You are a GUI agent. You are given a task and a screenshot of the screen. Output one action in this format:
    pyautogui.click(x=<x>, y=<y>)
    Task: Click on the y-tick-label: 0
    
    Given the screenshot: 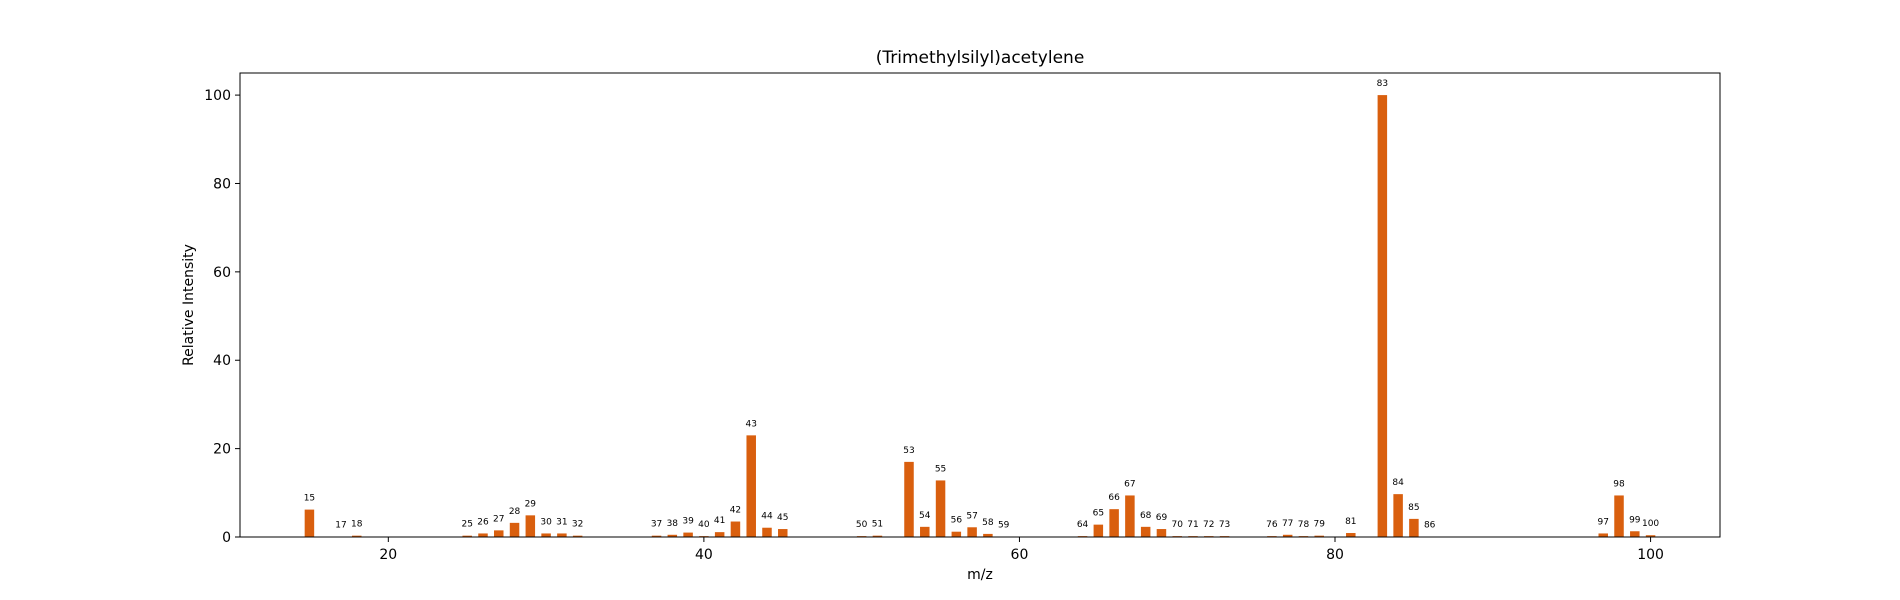 What is the action you would take?
    pyautogui.click(x=226, y=538)
    